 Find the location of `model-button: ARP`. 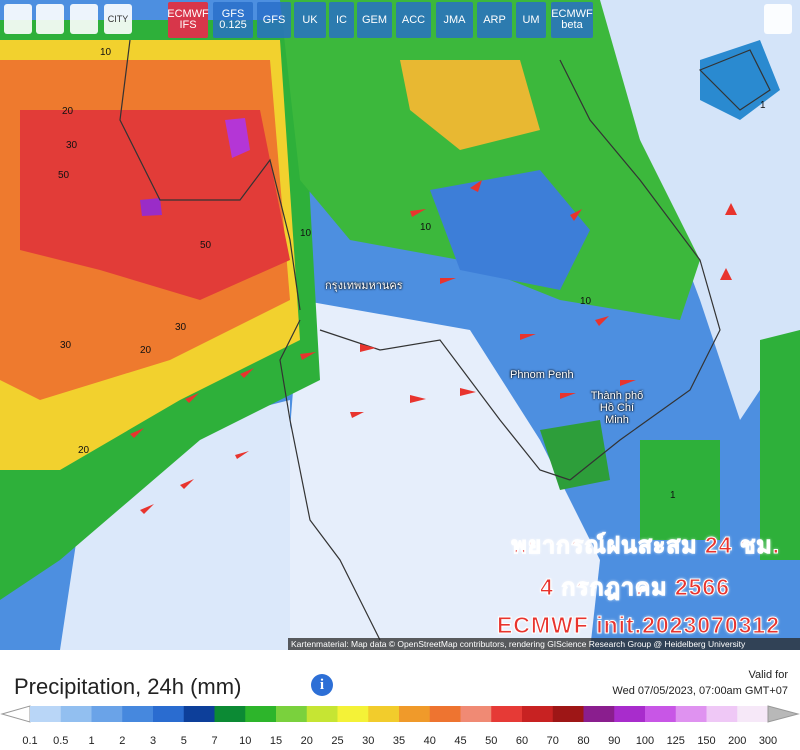

model-button: ARP is located at coordinates (494, 20).